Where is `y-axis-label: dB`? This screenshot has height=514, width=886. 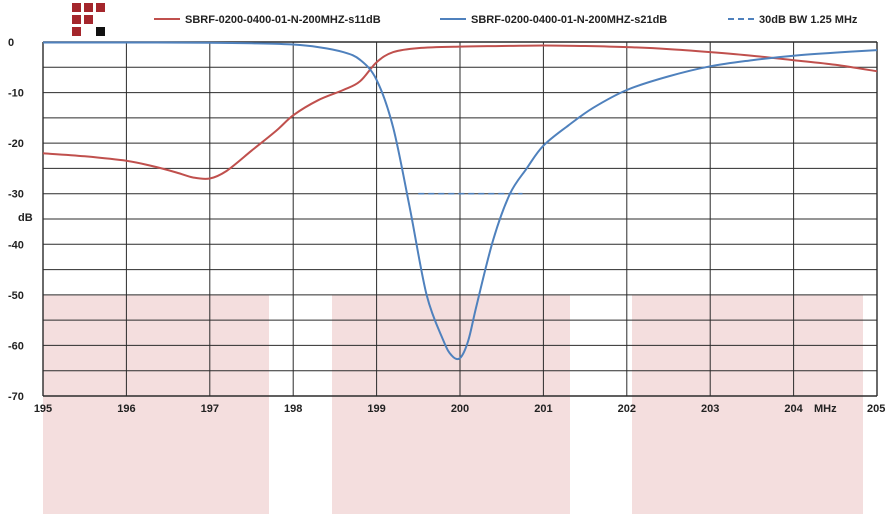 y-axis-label: dB is located at coordinates (25, 218).